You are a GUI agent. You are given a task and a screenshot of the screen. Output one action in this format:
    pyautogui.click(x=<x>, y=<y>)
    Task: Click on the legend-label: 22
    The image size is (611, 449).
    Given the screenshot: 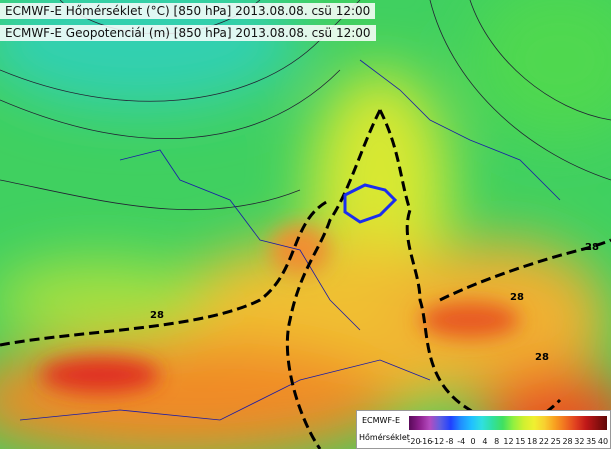 What is the action you would take?
    pyautogui.click(x=544, y=441)
    